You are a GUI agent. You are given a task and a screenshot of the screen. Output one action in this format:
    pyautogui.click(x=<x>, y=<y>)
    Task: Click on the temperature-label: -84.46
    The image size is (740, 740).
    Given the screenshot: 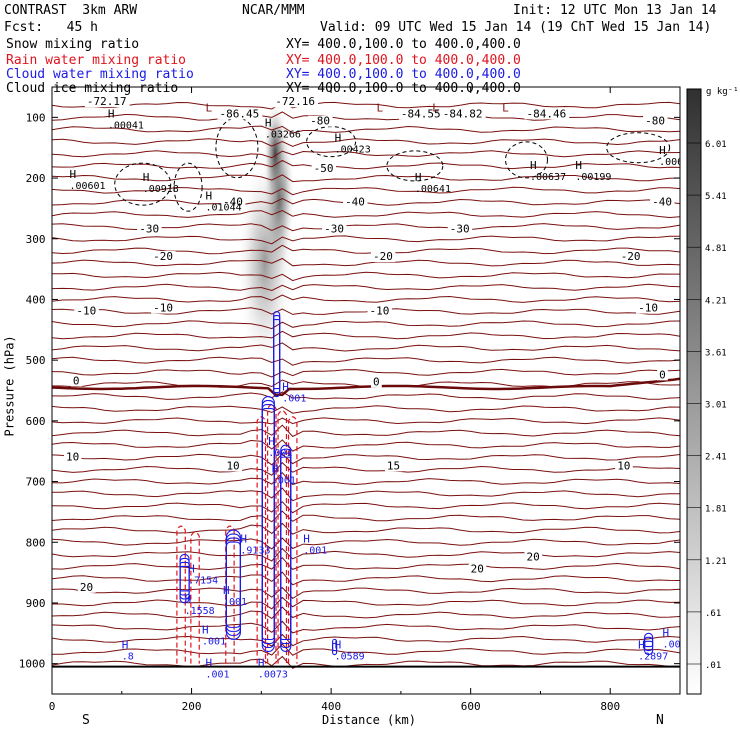 What is the action you would take?
    pyautogui.click(x=546, y=113)
    